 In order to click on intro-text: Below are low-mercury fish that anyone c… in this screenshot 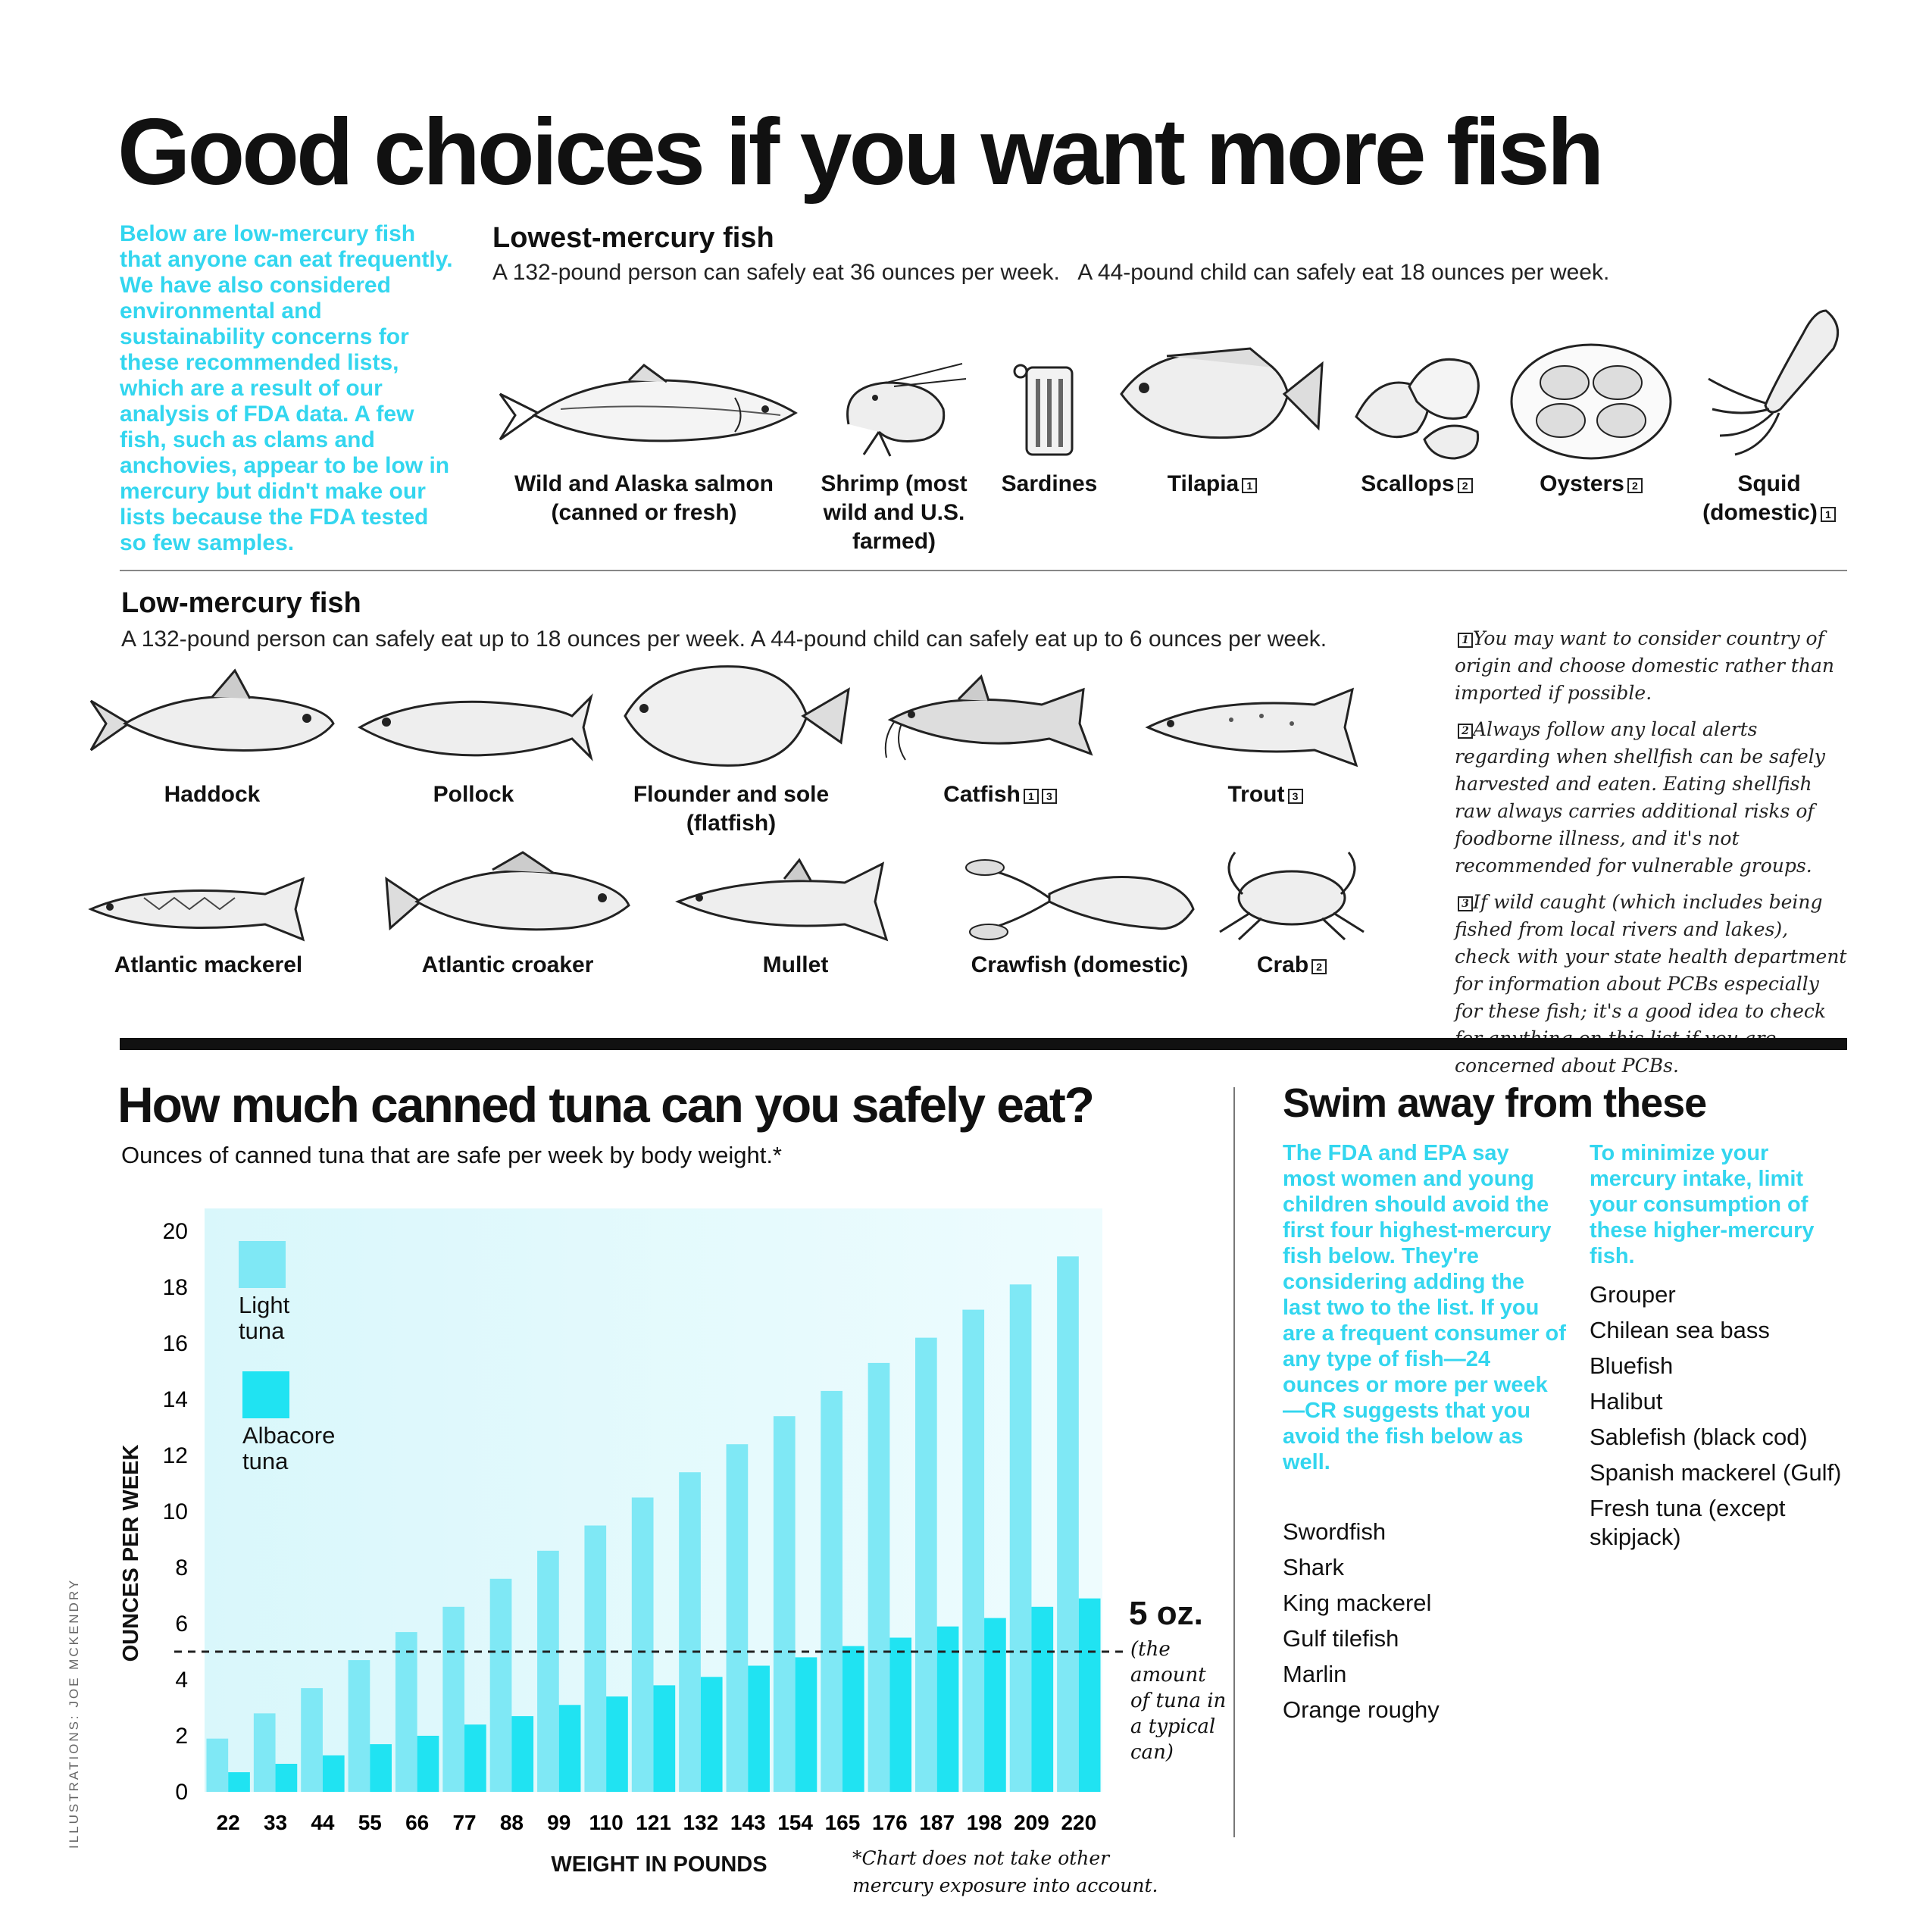, I will do `click(286, 388)`.